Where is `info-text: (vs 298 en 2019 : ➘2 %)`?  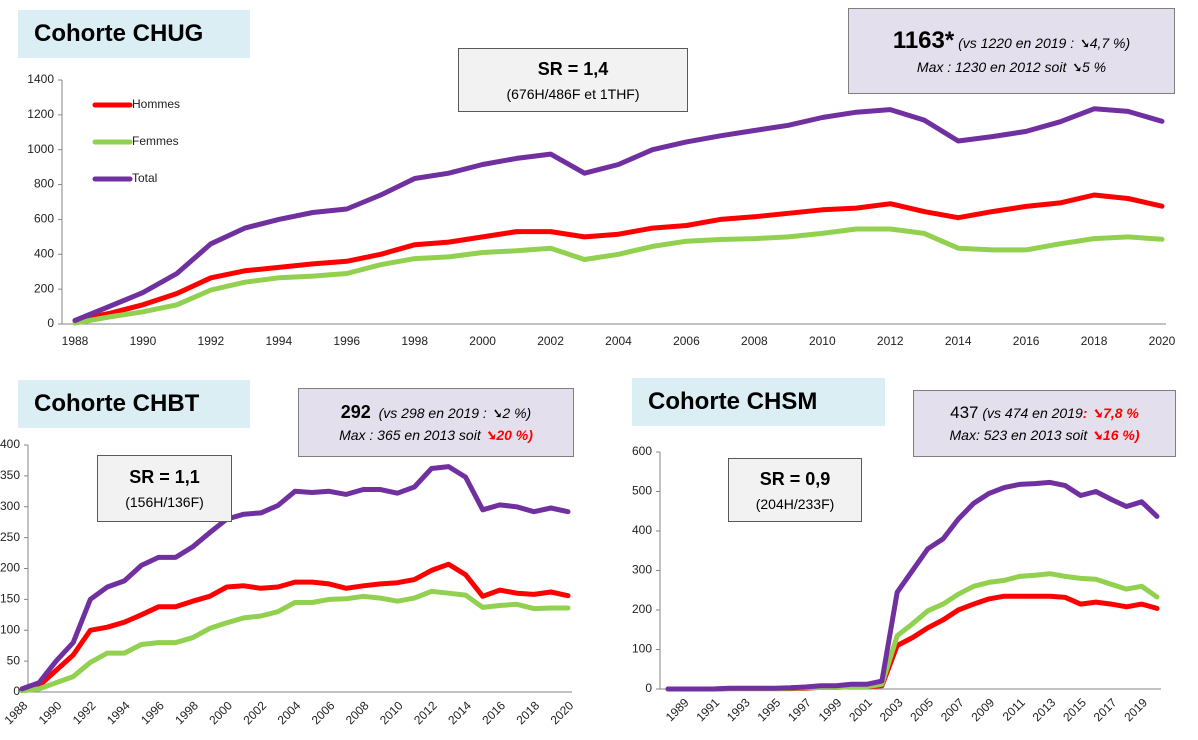 info-text: (vs 298 en 2019 : ➘2 %) is located at coordinates (455, 412).